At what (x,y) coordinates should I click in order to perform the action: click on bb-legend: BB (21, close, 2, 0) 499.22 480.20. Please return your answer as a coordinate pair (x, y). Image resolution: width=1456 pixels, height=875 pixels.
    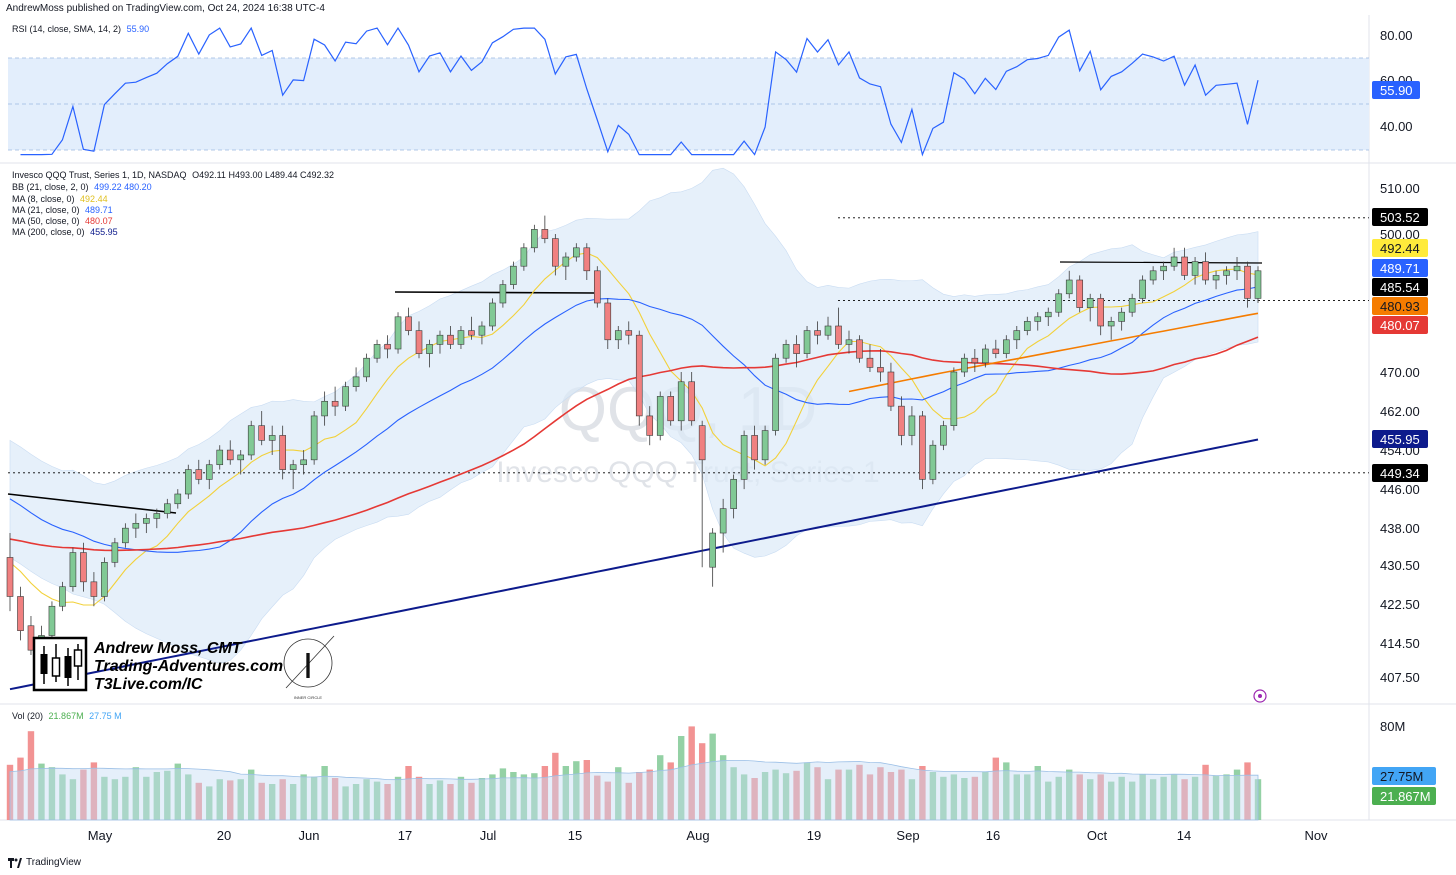
    Looking at the image, I should click on (82, 187).